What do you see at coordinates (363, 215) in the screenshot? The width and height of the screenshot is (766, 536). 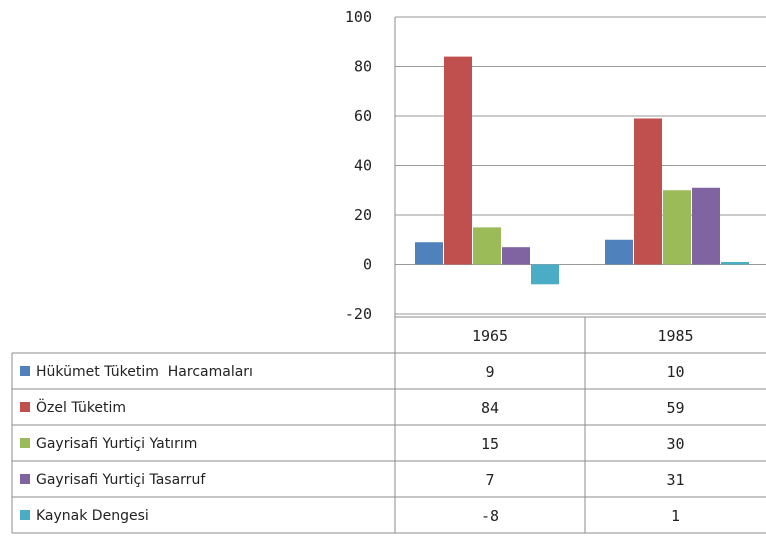 I see `y-tick-label: 20` at bounding box center [363, 215].